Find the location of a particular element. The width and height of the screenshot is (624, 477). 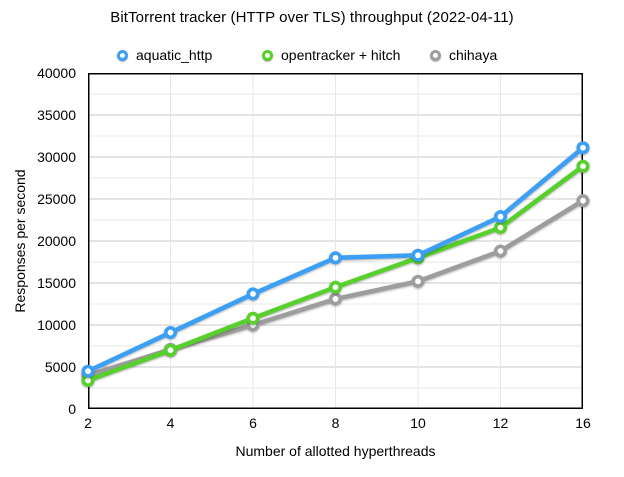

legend: aquatic_http opentracker + hitch chihaya is located at coordinates (312, 55).